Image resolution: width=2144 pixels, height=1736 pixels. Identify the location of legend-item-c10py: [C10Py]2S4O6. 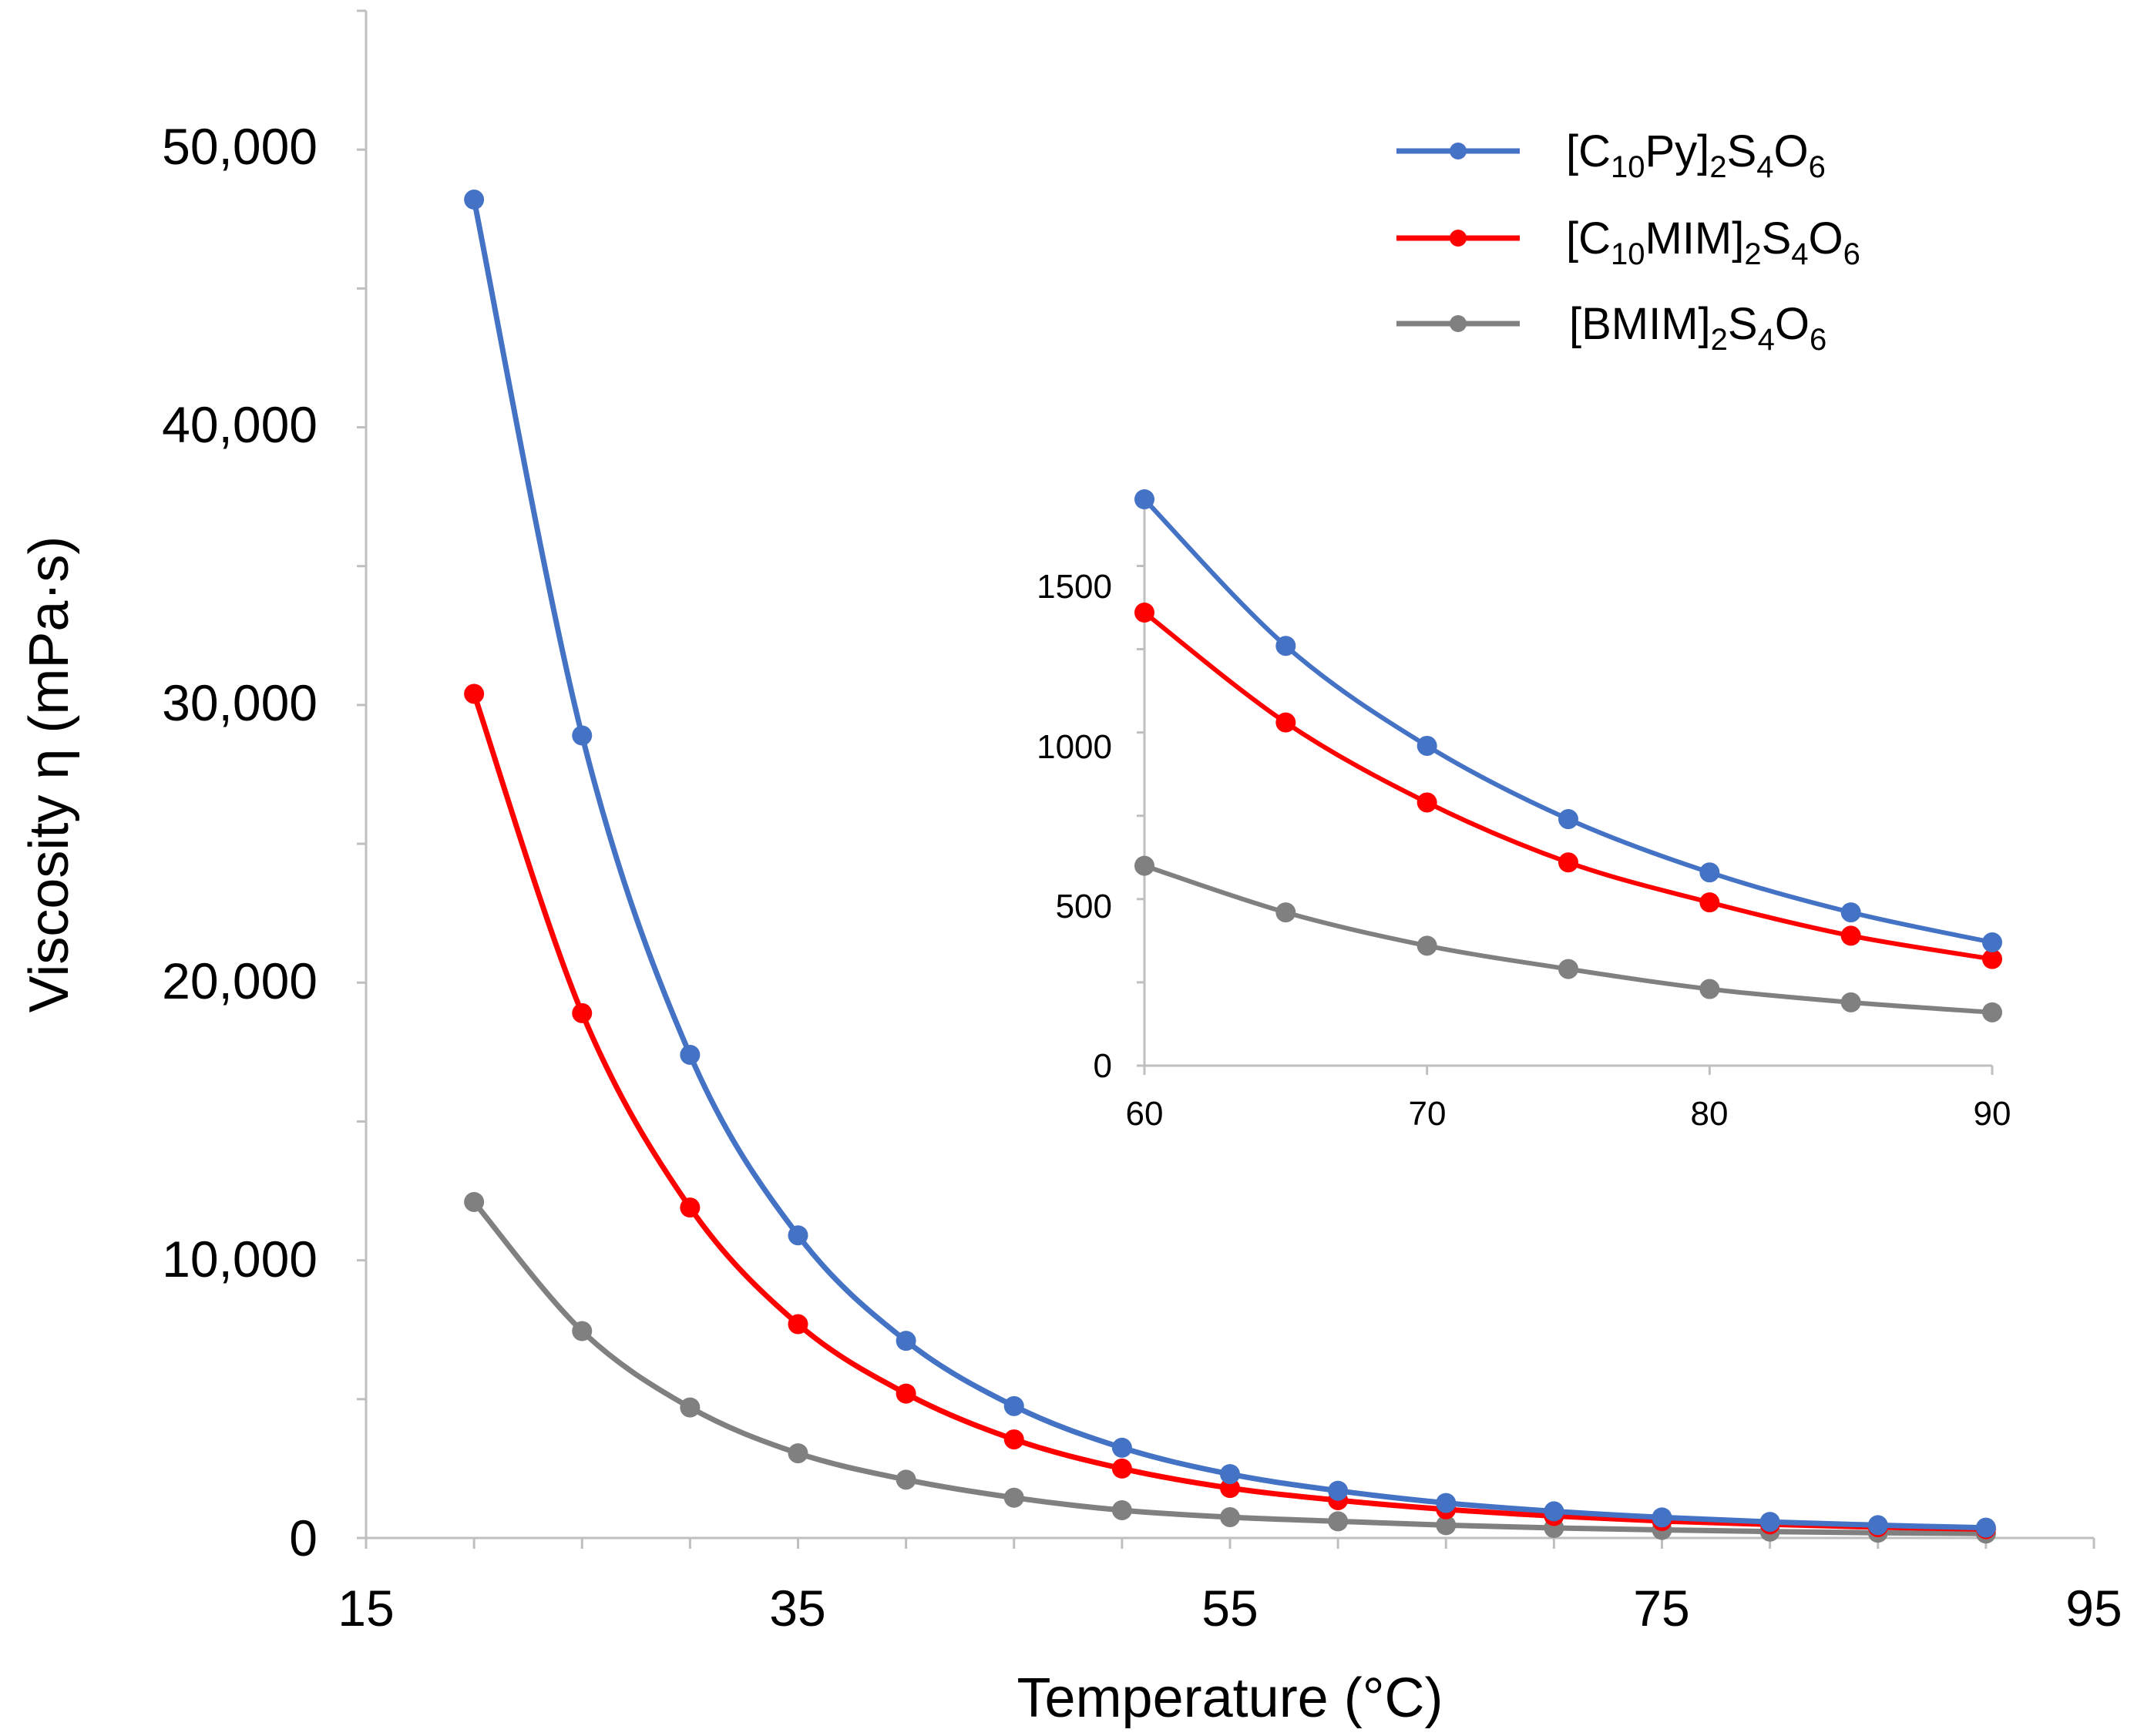
(1611, 155).